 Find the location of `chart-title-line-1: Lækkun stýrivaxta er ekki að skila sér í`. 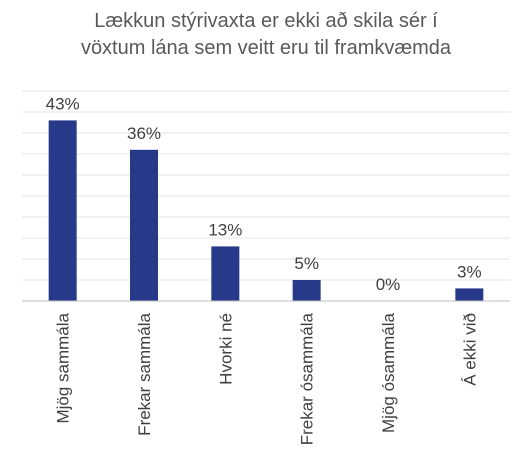

chart-title-line-1: Lækkun stýrivaxta er ekki að skila sér í is located at coordinates (266, 21).